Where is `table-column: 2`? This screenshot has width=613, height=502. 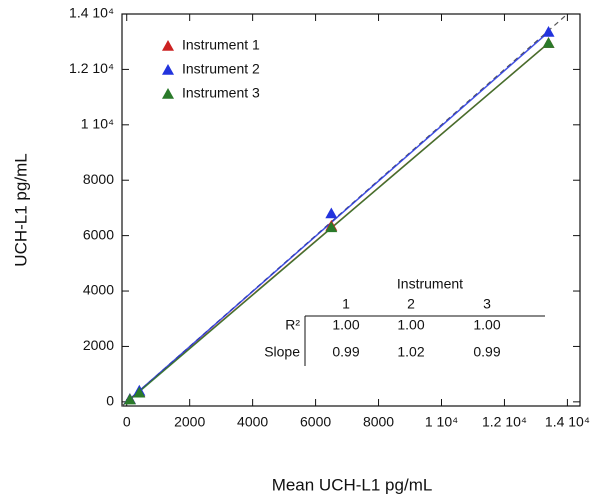 table-column: 2 is located at coordinates (411, 304).